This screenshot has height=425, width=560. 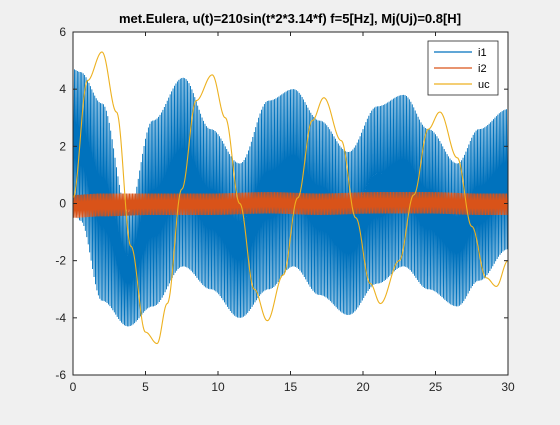 I want to click on y-tick-label: -2, so click(x=60, y=261).